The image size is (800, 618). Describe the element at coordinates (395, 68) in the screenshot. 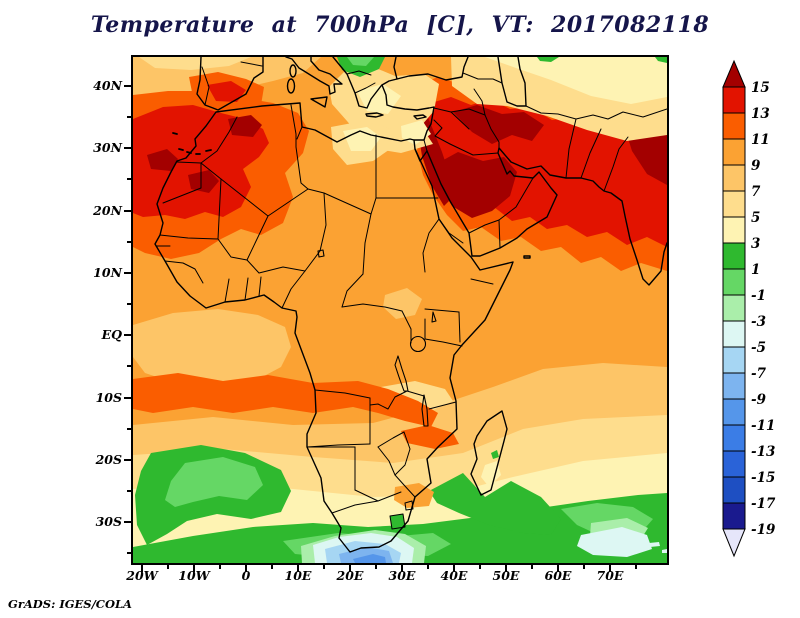

I see `black-sea-west-coast` at that location.